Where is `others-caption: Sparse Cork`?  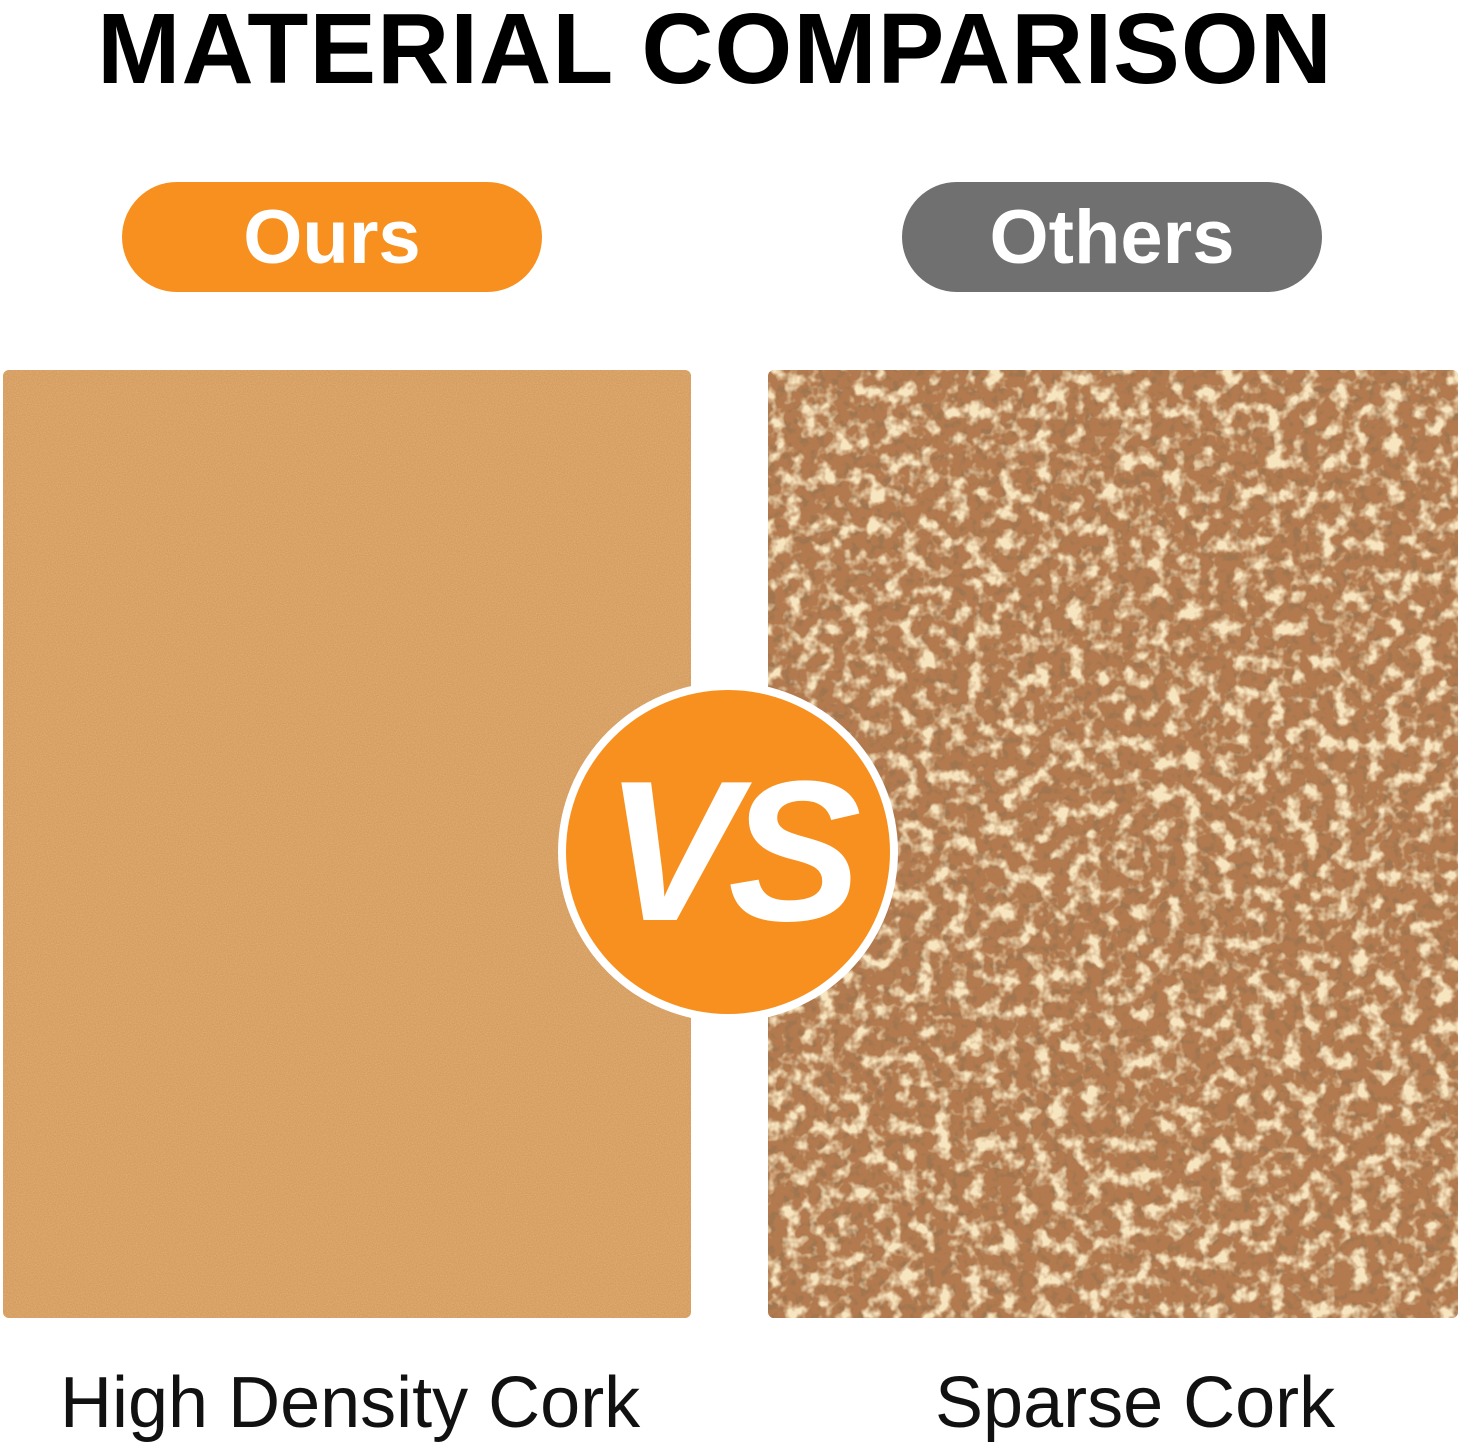 others-caption: Sparse Cork is located at coordinates (1135, 1403).